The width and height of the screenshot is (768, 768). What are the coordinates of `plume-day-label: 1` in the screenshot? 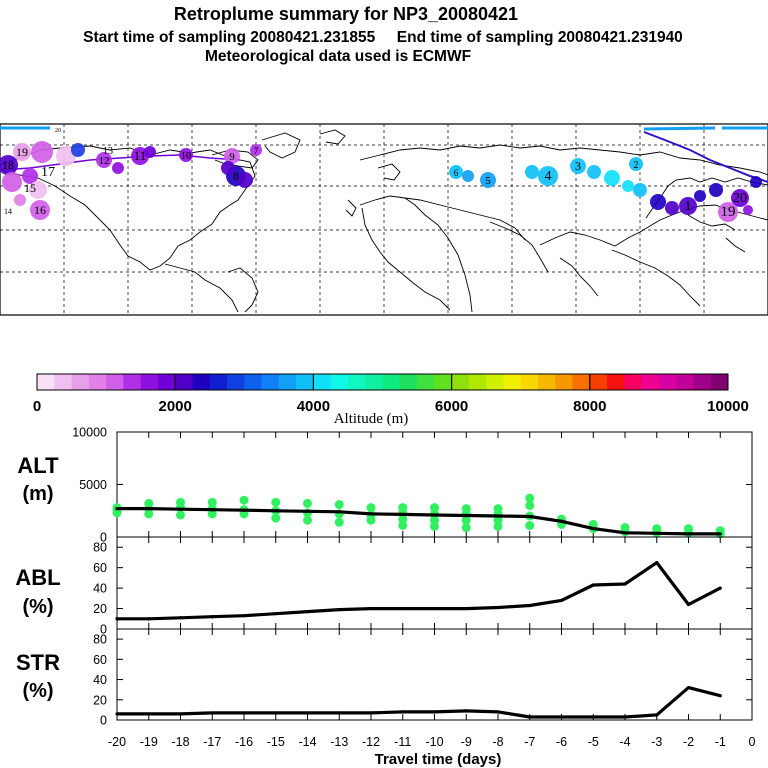 It's located at (688, 205).